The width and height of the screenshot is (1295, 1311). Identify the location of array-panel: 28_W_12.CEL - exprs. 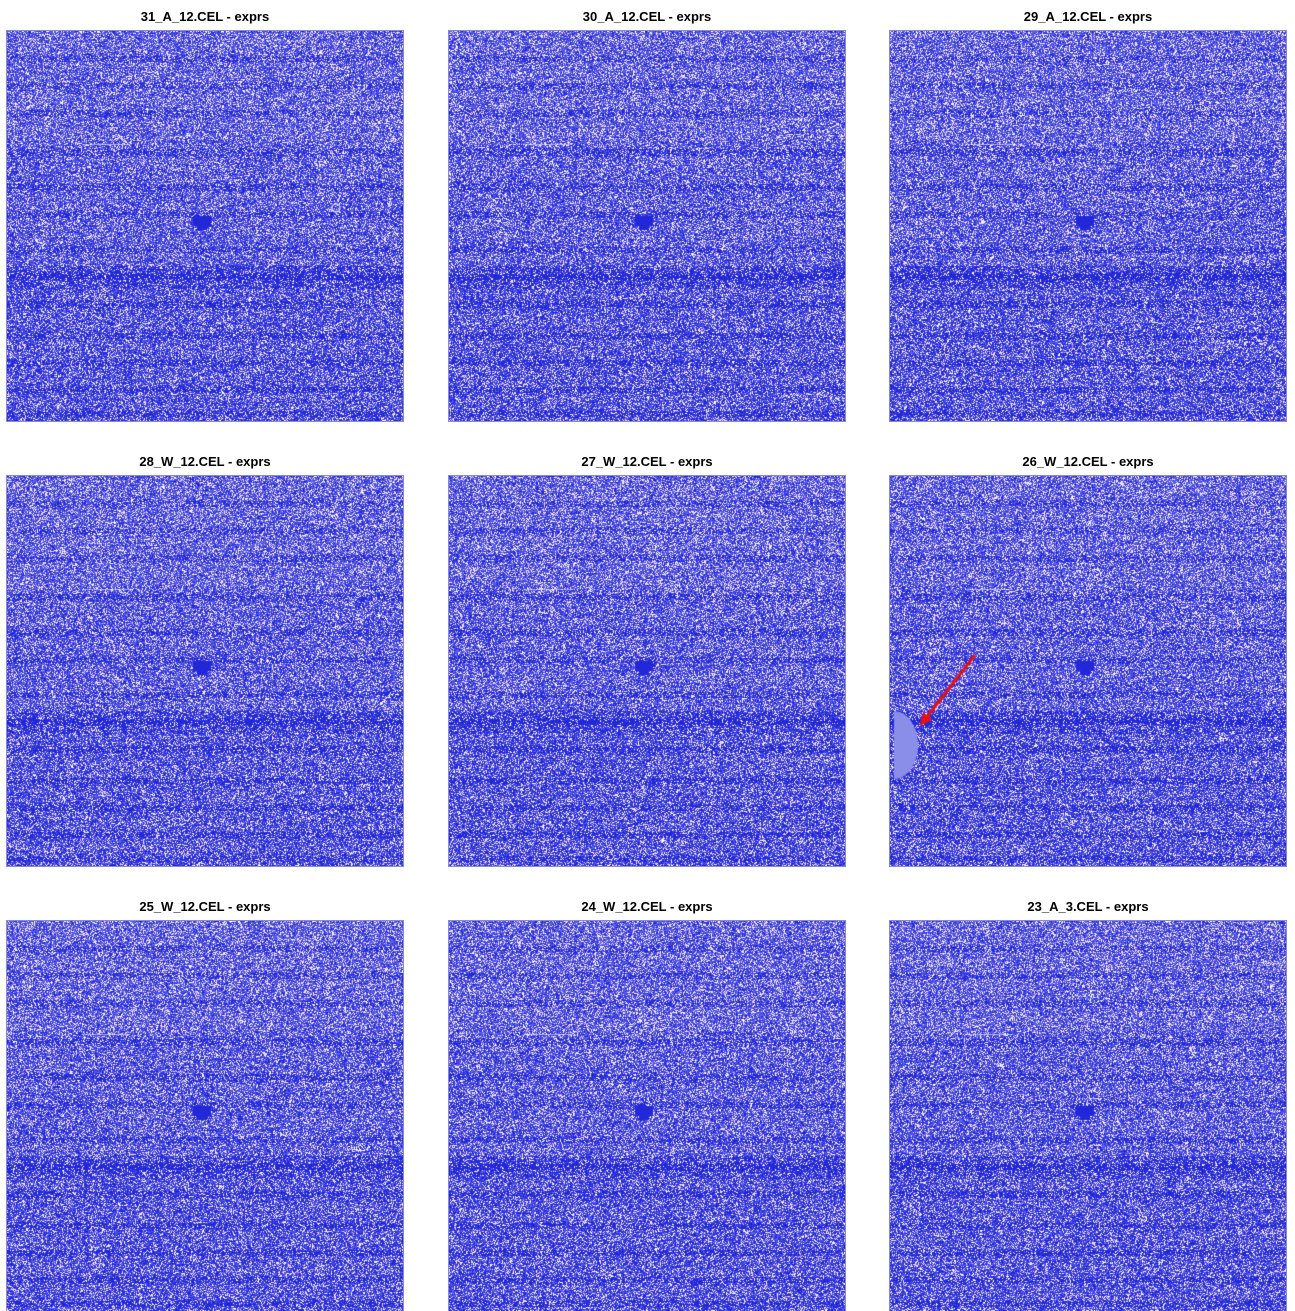
(205, 659).